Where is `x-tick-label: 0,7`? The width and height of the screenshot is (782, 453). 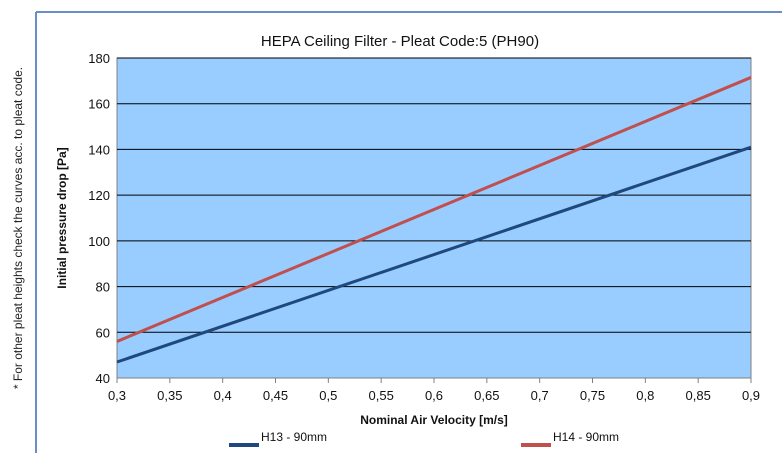 x-tick-label: 0,7 is located at coordinates (540, 395).